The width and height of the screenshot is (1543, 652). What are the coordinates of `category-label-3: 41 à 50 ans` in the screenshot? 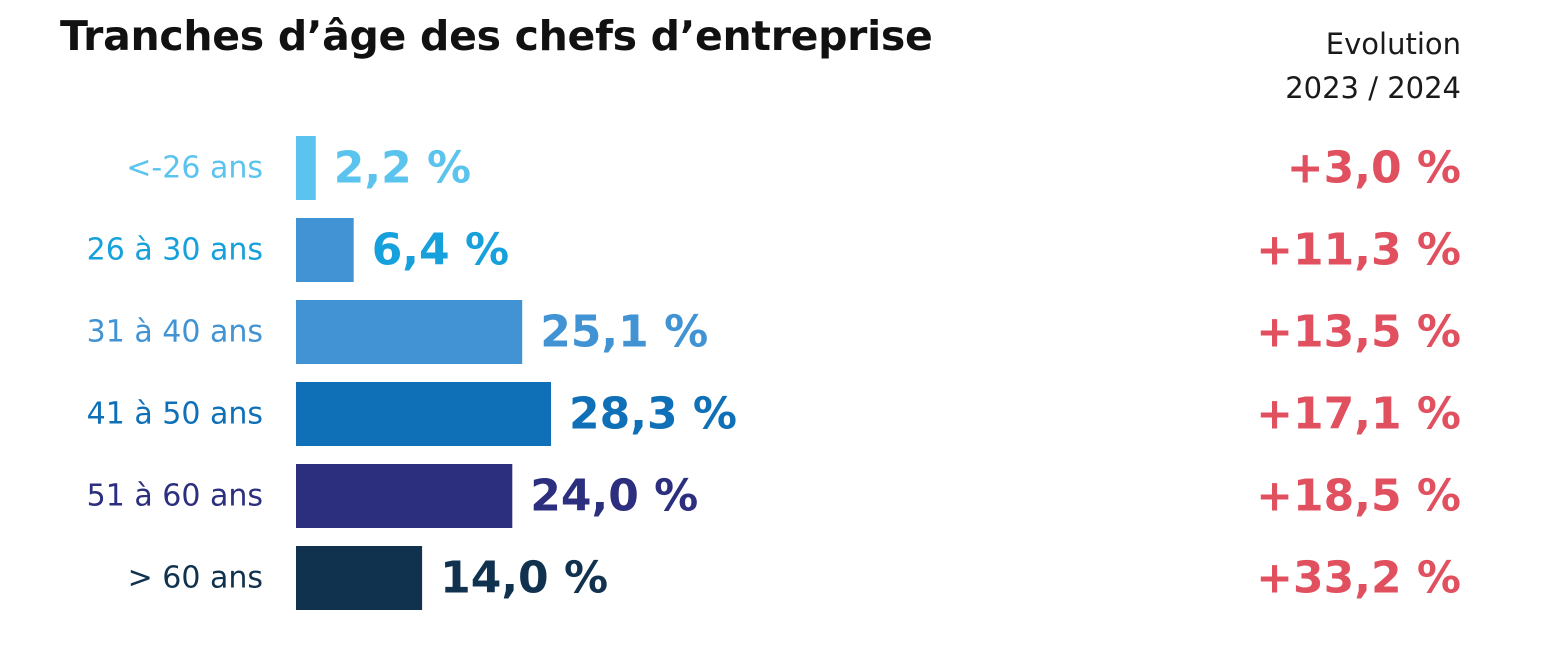 It's located at (175, 414).